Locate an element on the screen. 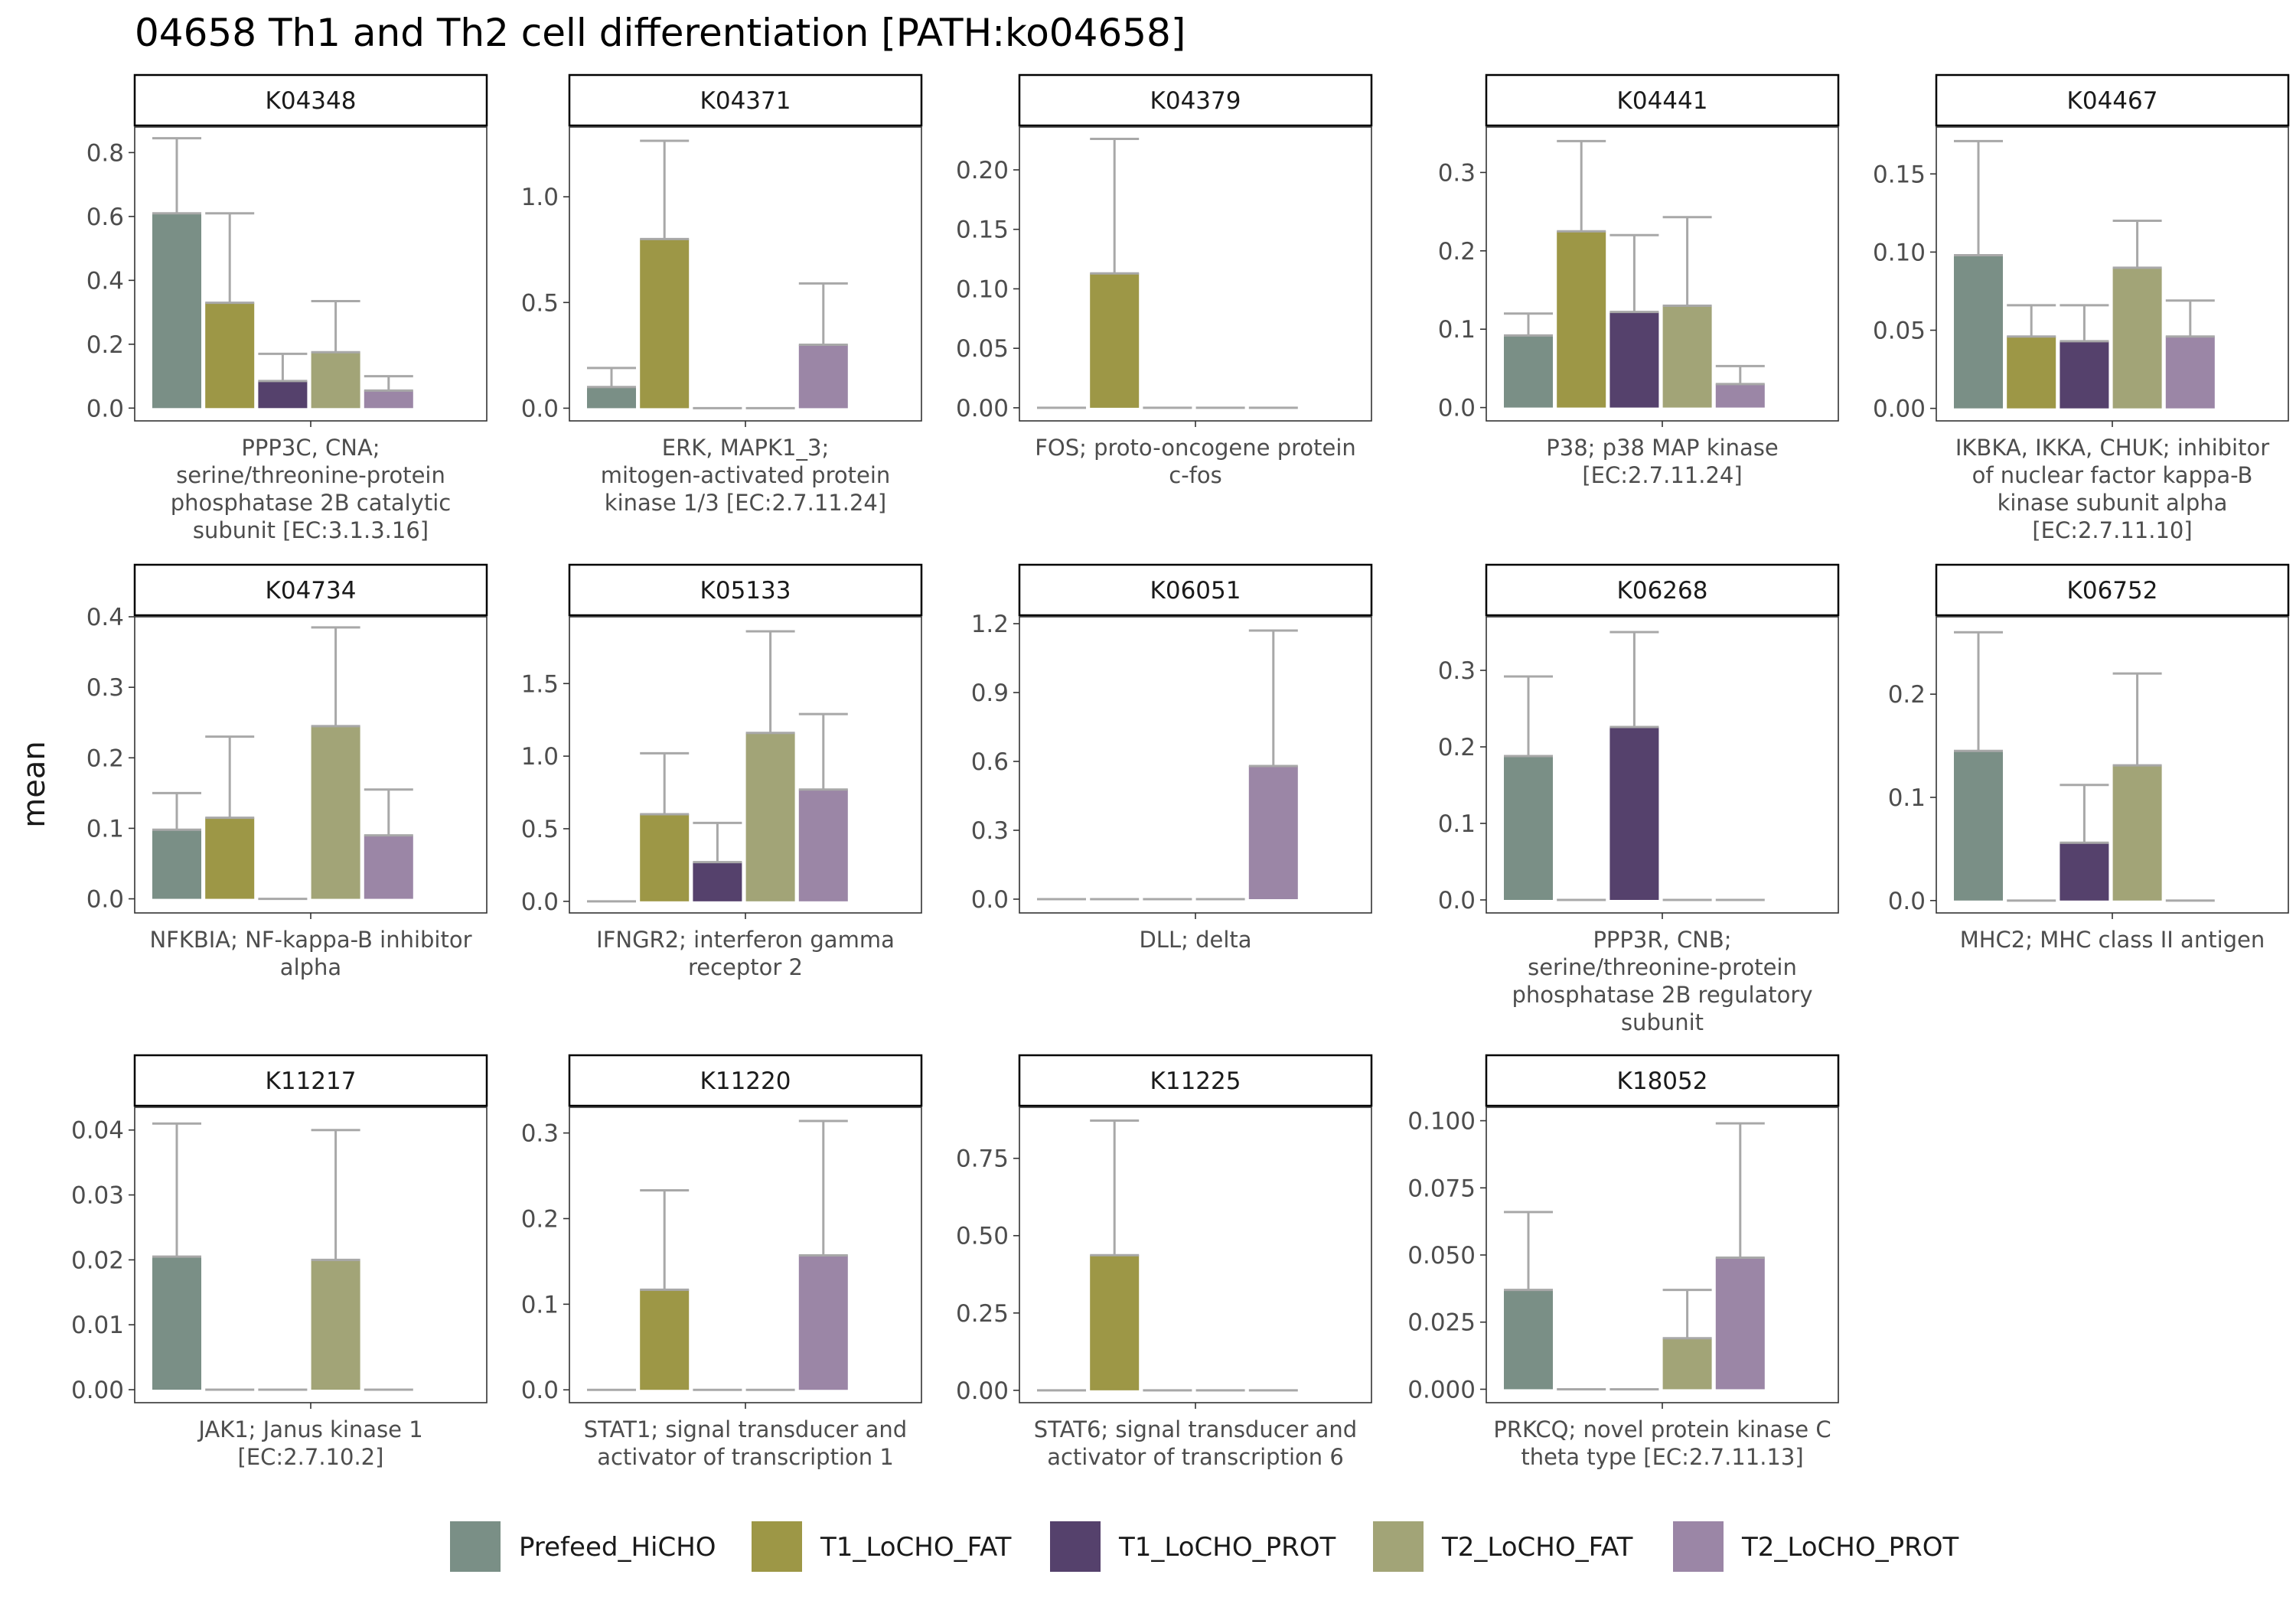  facet-panel-k06051: K06051 0.0 0.3 0.6 0.9 1.2 DLL; delta is located at coordinates (1172, 758).